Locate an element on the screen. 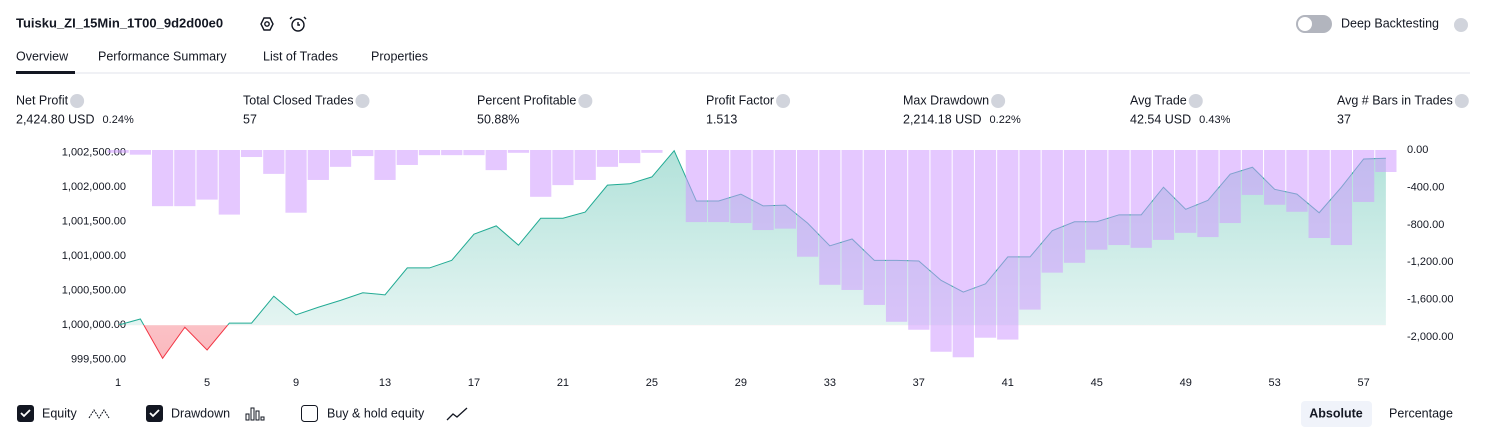 This screenshot has width=1486, height=443. deep-backtesting-label: Deep Backtesting is located at coordinates (1390, 23).